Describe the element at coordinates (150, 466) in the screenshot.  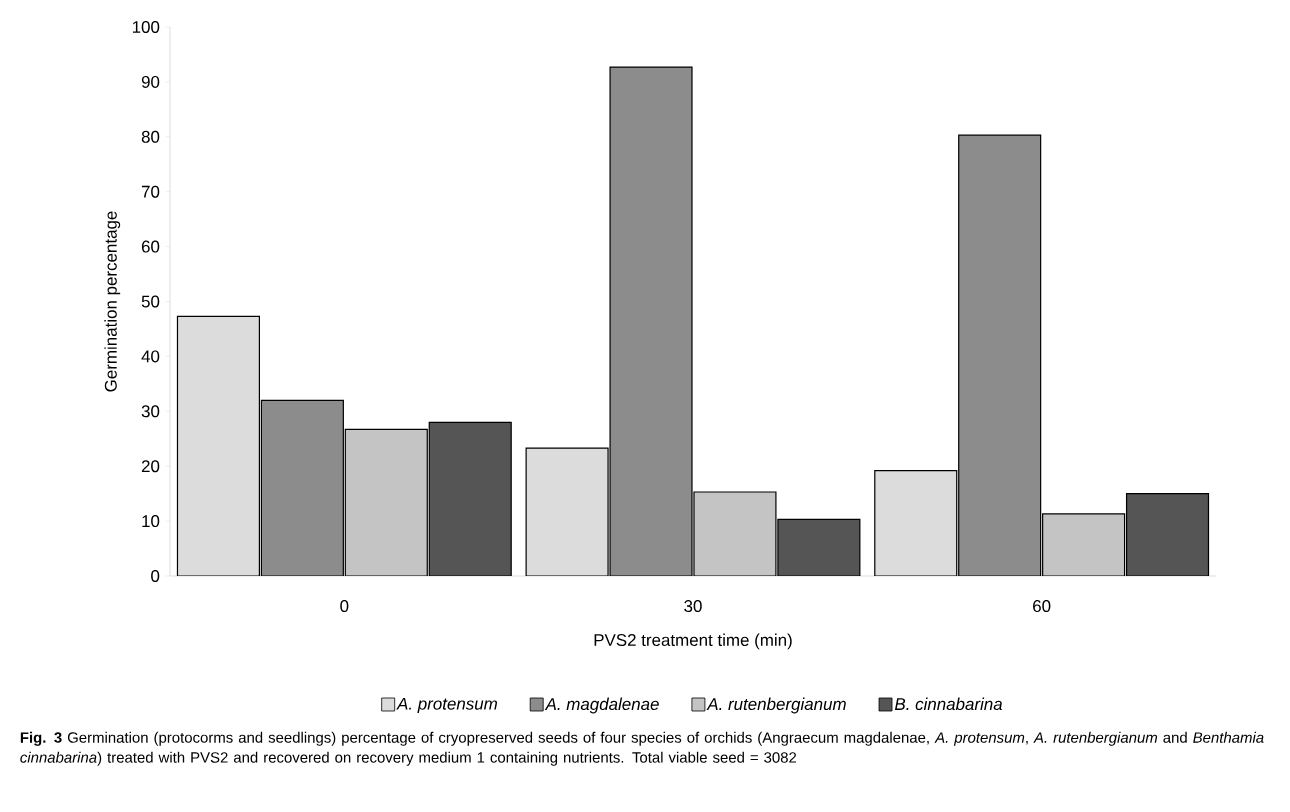
I see `y-tick-label: 20` at that location.